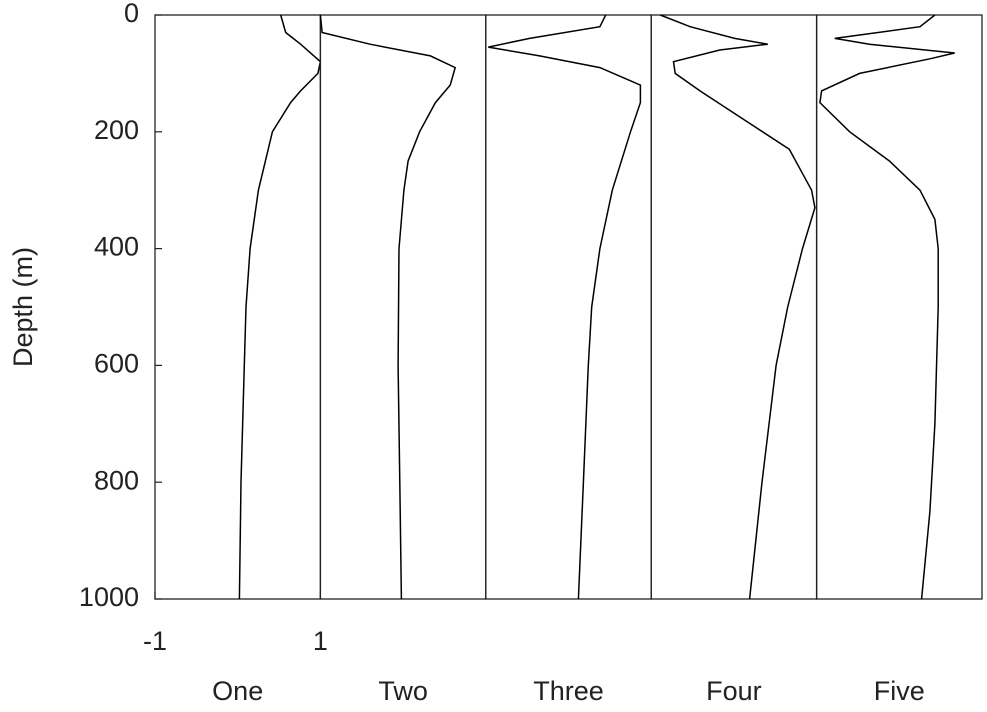  I want to click on y-tick-label: 1000, so click(109, 597).